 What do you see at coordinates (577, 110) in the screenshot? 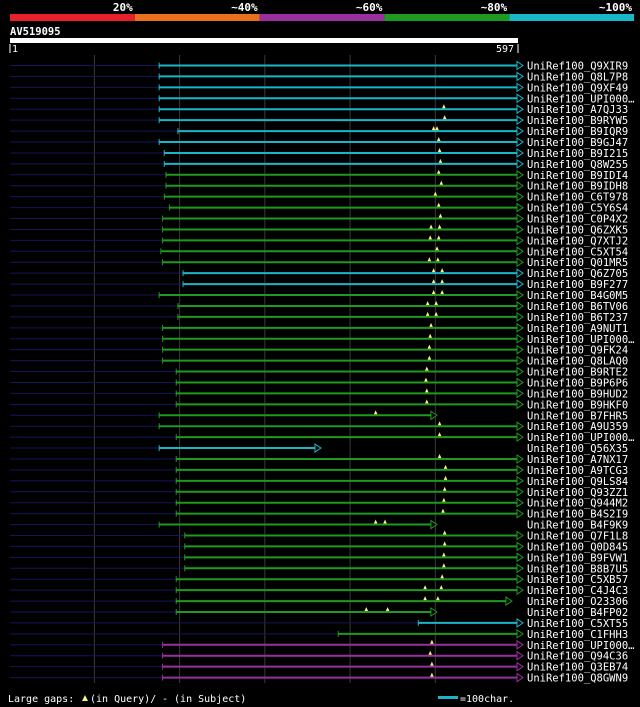
I see `hit-label: UniRef100_A7QJ33` at bounding box center [577, 110].